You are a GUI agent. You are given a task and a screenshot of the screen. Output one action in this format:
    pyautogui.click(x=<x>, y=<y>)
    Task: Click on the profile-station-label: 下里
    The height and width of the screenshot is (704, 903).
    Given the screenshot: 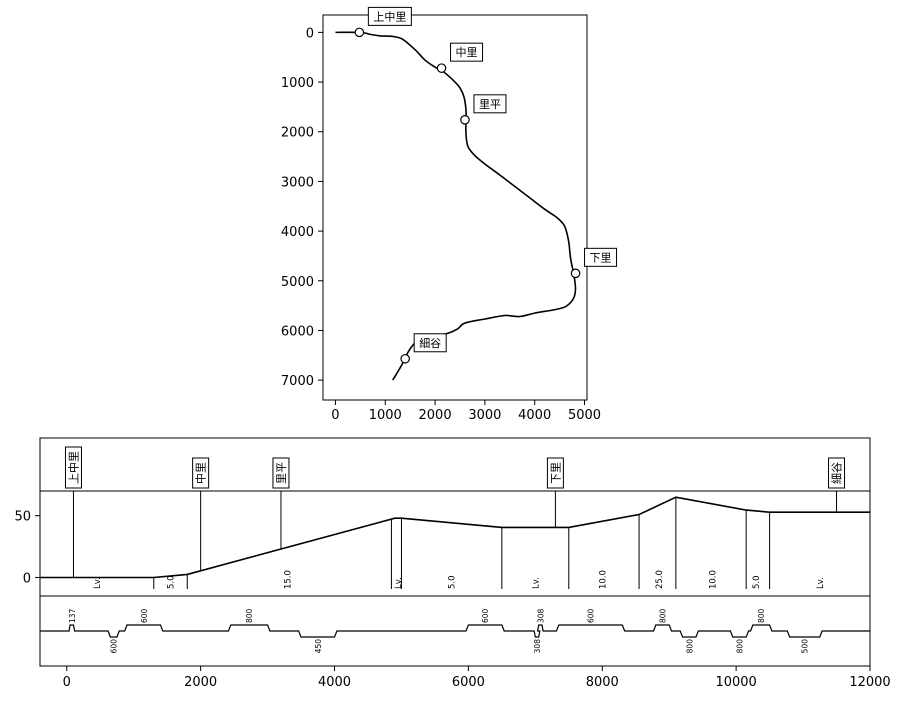 What is the action you would take?
    pyautogui.click(x=555, y=473)
    